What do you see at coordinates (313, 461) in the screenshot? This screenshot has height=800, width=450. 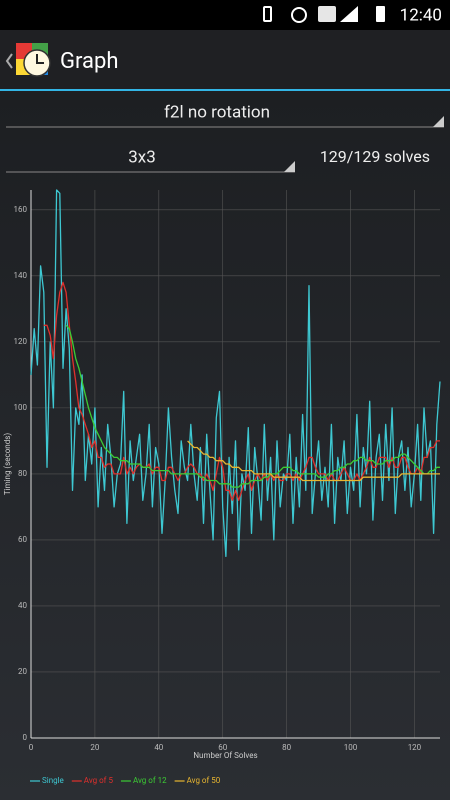 I see `series-line` at bounding box center [313, 461].